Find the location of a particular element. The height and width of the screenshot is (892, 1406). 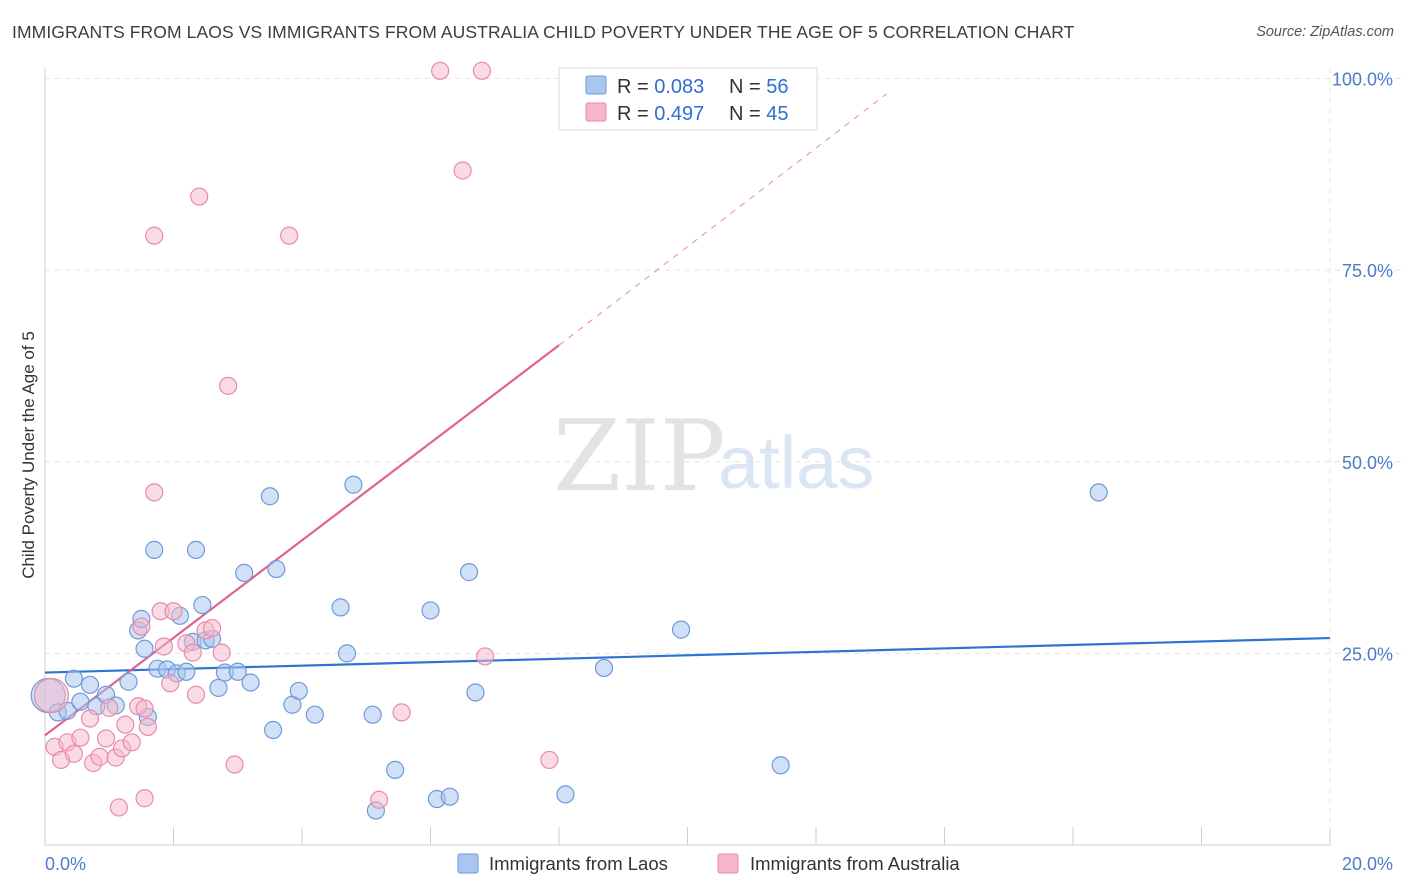

svg-text: N = 56 is located at coordinates (759, 87).